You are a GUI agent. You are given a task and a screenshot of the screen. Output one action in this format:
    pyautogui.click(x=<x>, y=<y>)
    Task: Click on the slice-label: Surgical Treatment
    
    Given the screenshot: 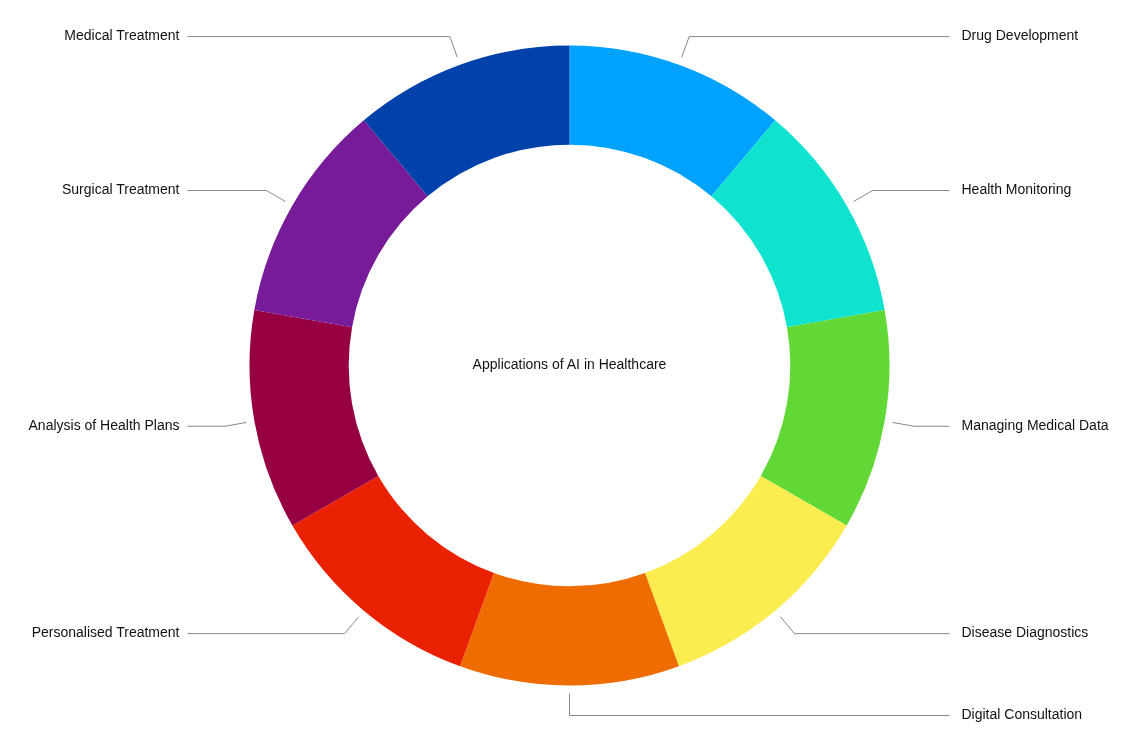 What is the action you would take?
    pyautogui.click(x=121, y=189)
    